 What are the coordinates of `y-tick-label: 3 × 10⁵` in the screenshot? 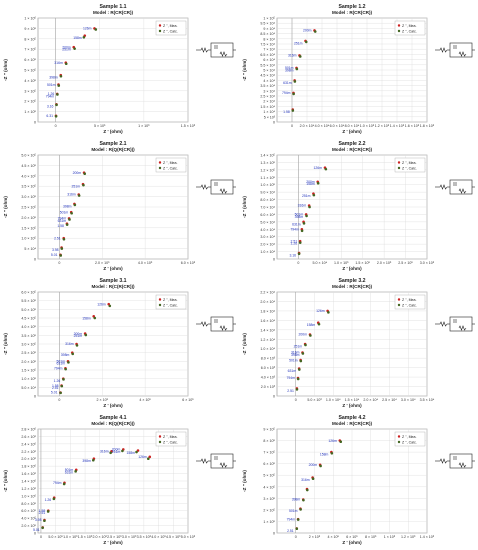 It's located at (30, 91).